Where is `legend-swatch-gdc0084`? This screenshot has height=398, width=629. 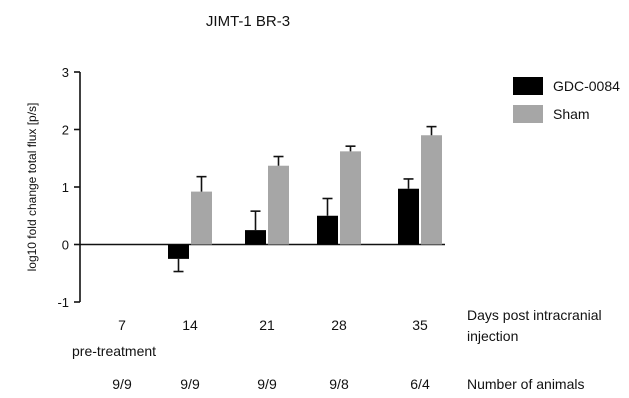 legend-swatch-gdc0084 is located at coordinates (528, 86).